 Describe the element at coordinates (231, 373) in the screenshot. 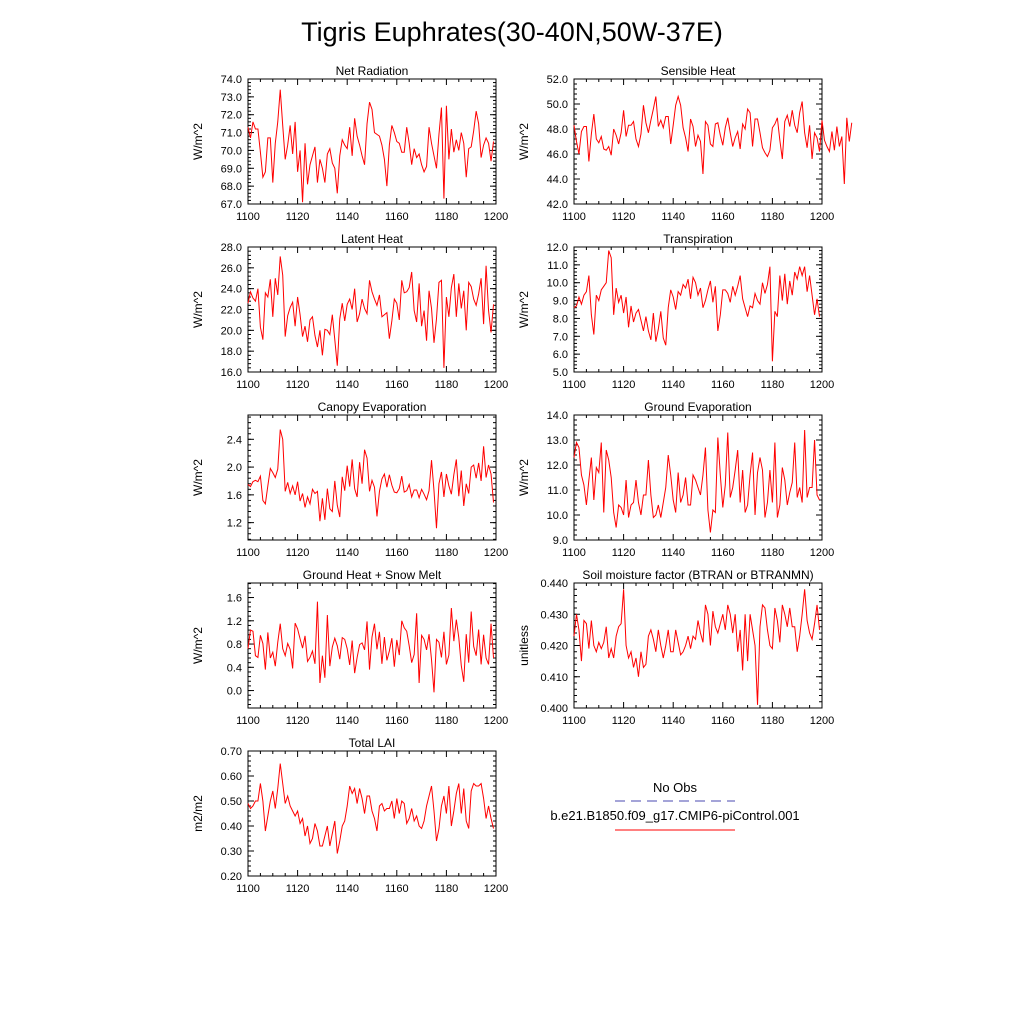

I see `y-tick-label: 16.0` at that location.